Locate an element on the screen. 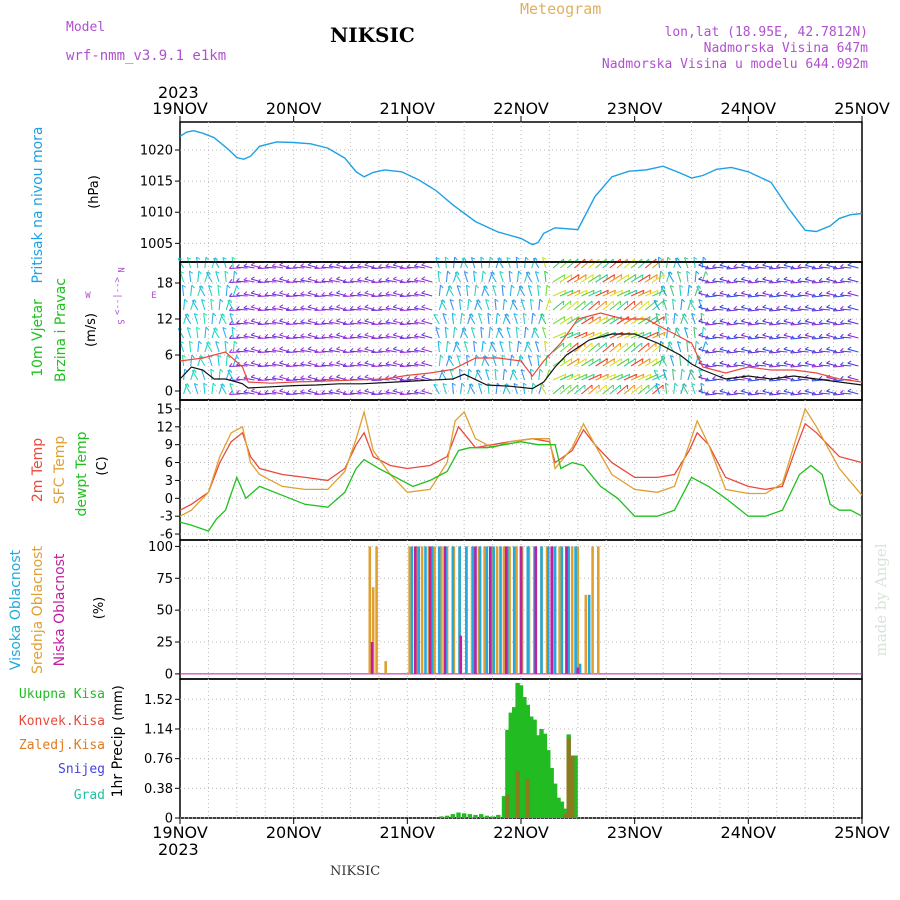 Image resolution: width=900 pixels, height=900 pixels. year-label-bottom: 2023 is located at coordinates (178, 849).